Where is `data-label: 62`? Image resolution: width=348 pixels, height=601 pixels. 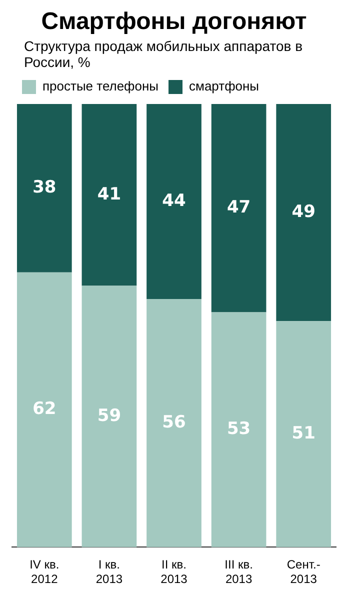
data-label: 62 is located at coordinates (44, 409).